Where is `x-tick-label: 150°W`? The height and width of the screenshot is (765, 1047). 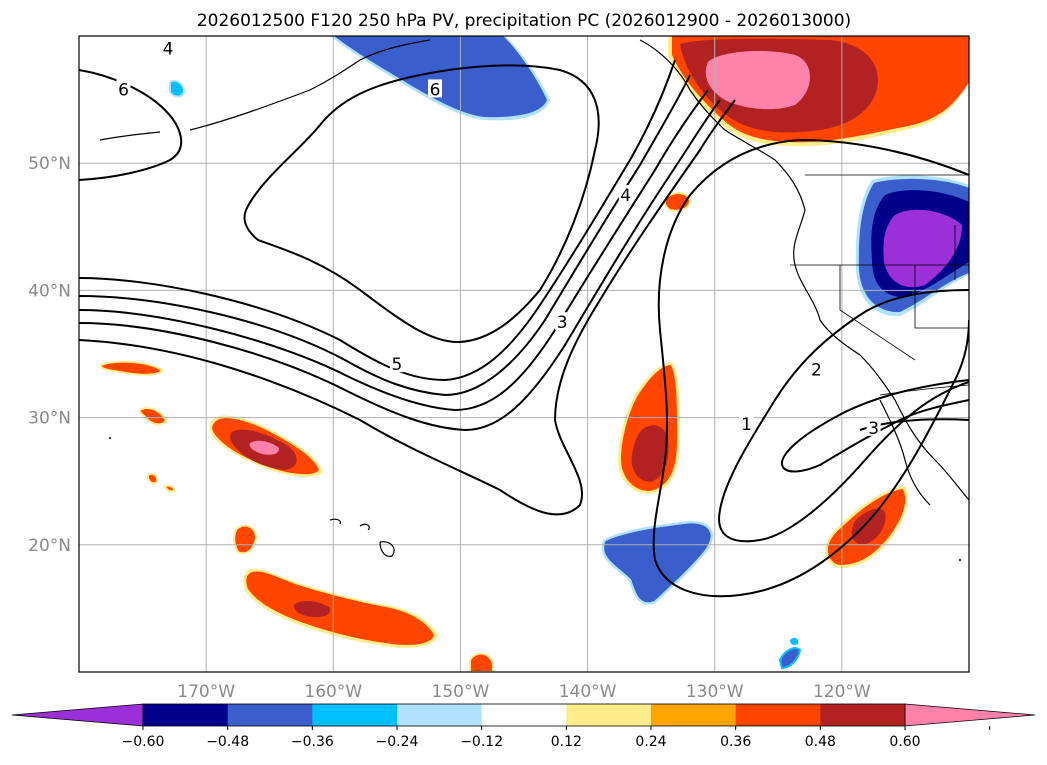
x-tick-label: 150°W is located at coordinates (461, 692).